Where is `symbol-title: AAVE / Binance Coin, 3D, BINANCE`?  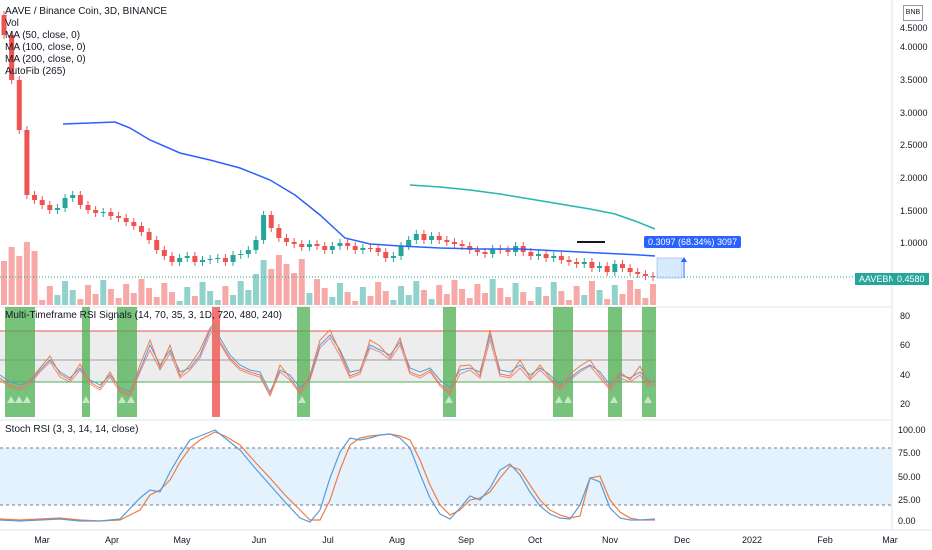 symbol-title: AAVE / Binance Coin, 3D, BINANCE is located at coordinates (86, 11).